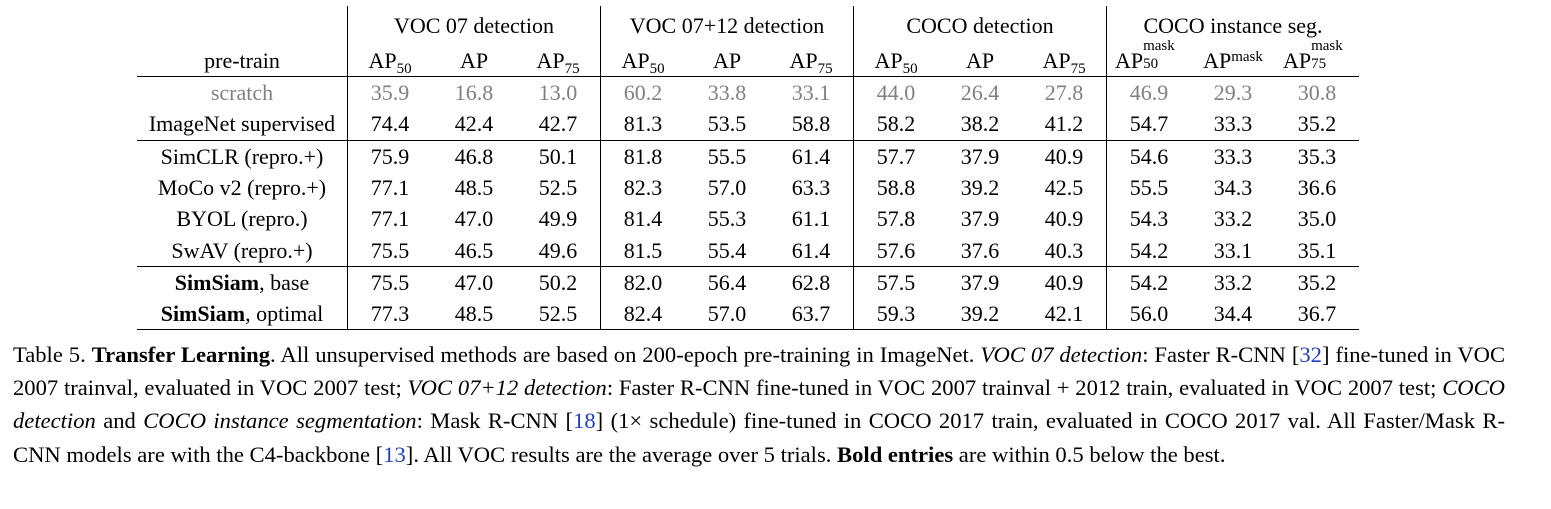  Describe the element at coordinates (1233, 188) in the screenshot. I see `table-cell: 34.3` at that location.